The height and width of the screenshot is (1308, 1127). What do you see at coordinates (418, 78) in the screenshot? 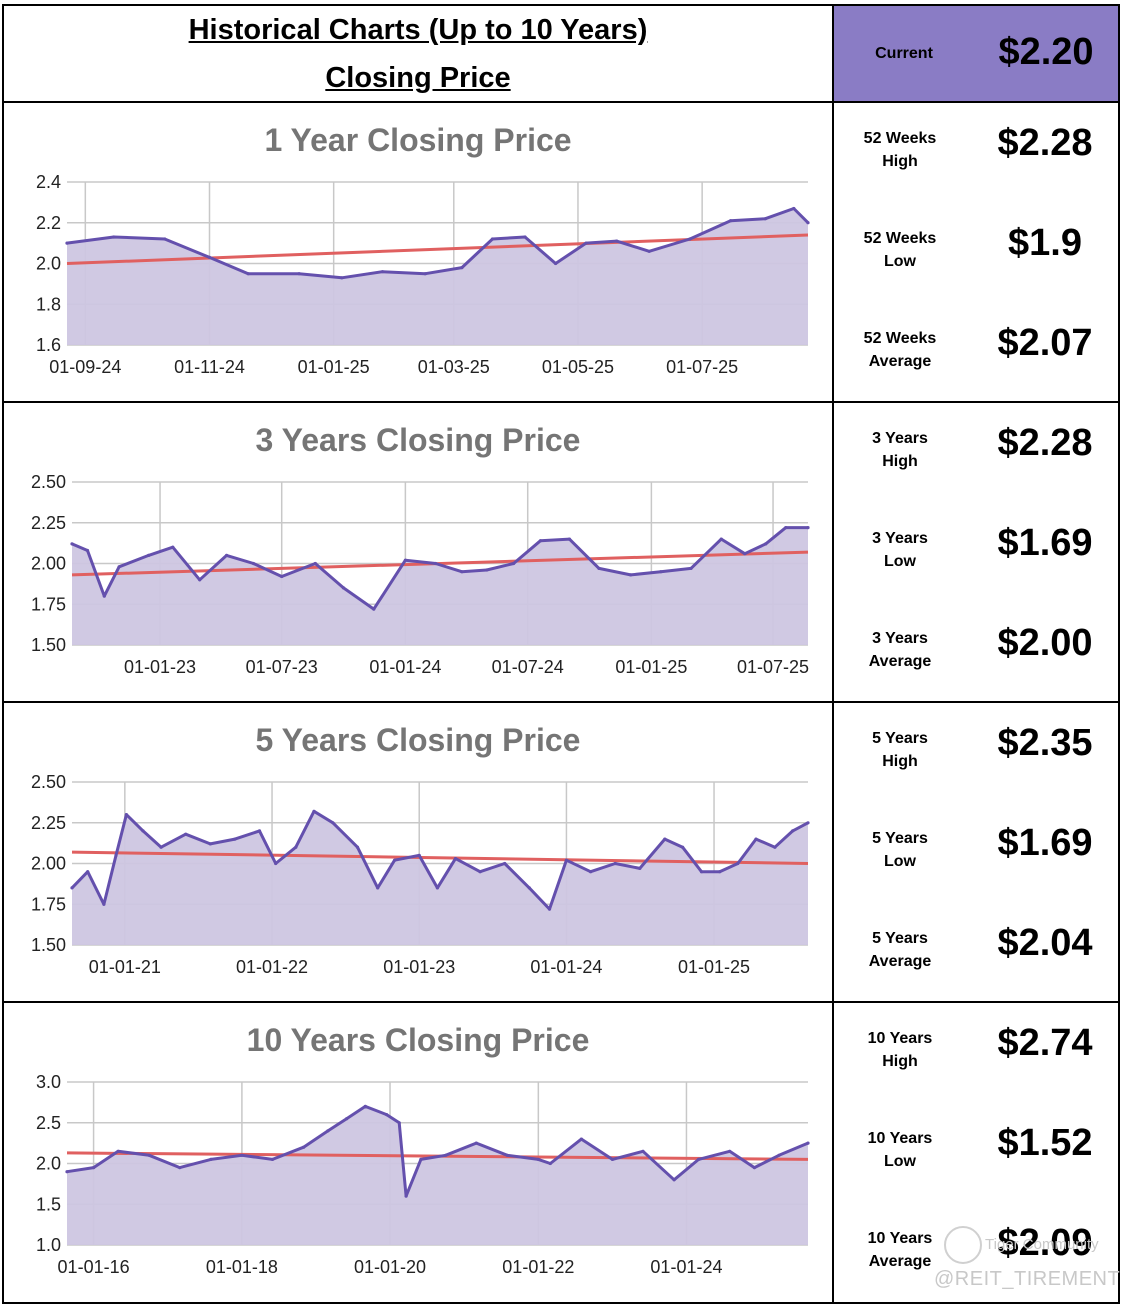
I see `page-subtitle: Closing Price` at bounding box center [418, 78].